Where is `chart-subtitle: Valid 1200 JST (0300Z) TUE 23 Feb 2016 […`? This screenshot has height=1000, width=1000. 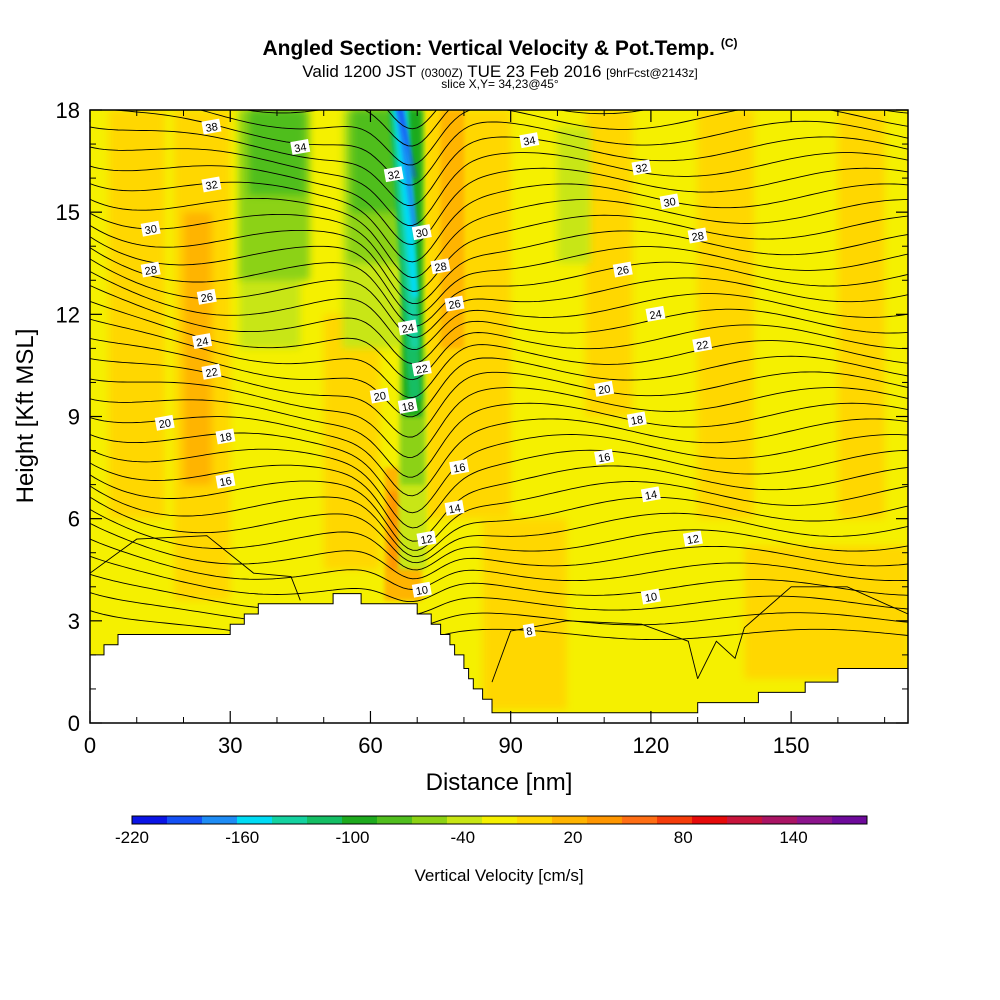 chart-subtitle: Valid 1200 JST (0300Z) TUE 23 Feb 2016 [… is located at coordinates (500, 72).